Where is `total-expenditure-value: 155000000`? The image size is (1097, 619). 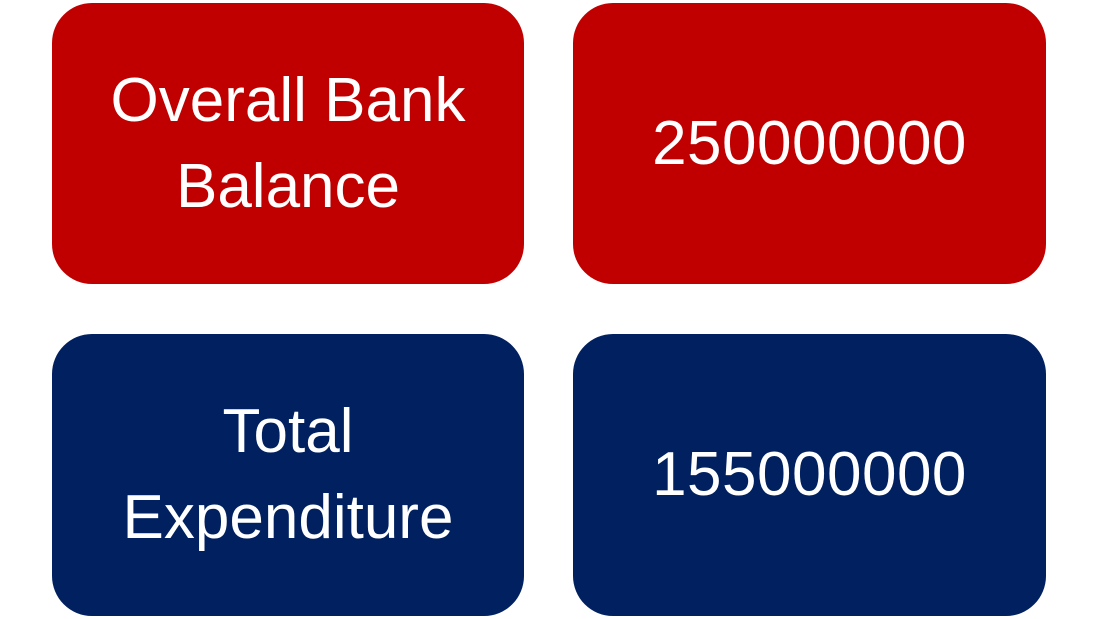
total-expenditure-value: 155000000 is located at coordinates (809, 475).